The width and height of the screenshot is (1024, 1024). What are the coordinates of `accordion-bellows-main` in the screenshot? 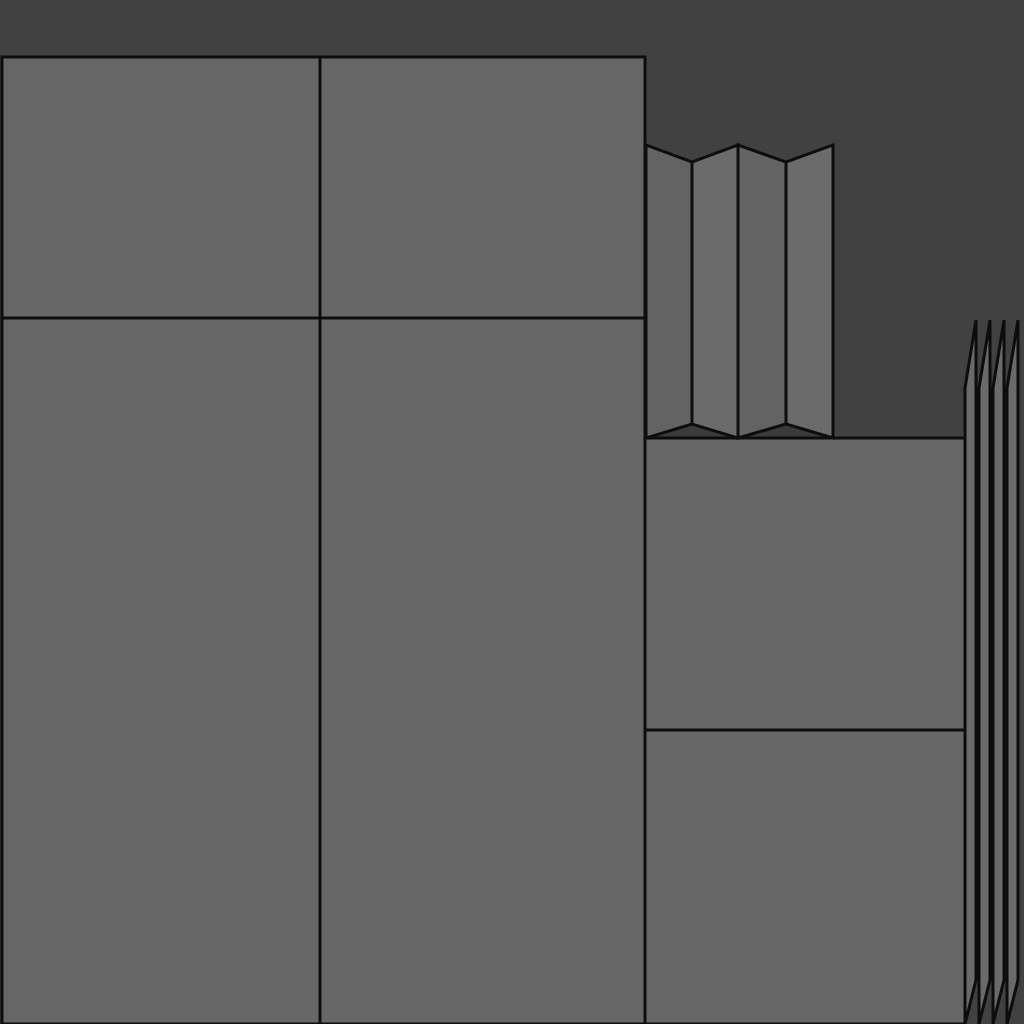 It's located at (739, 291).